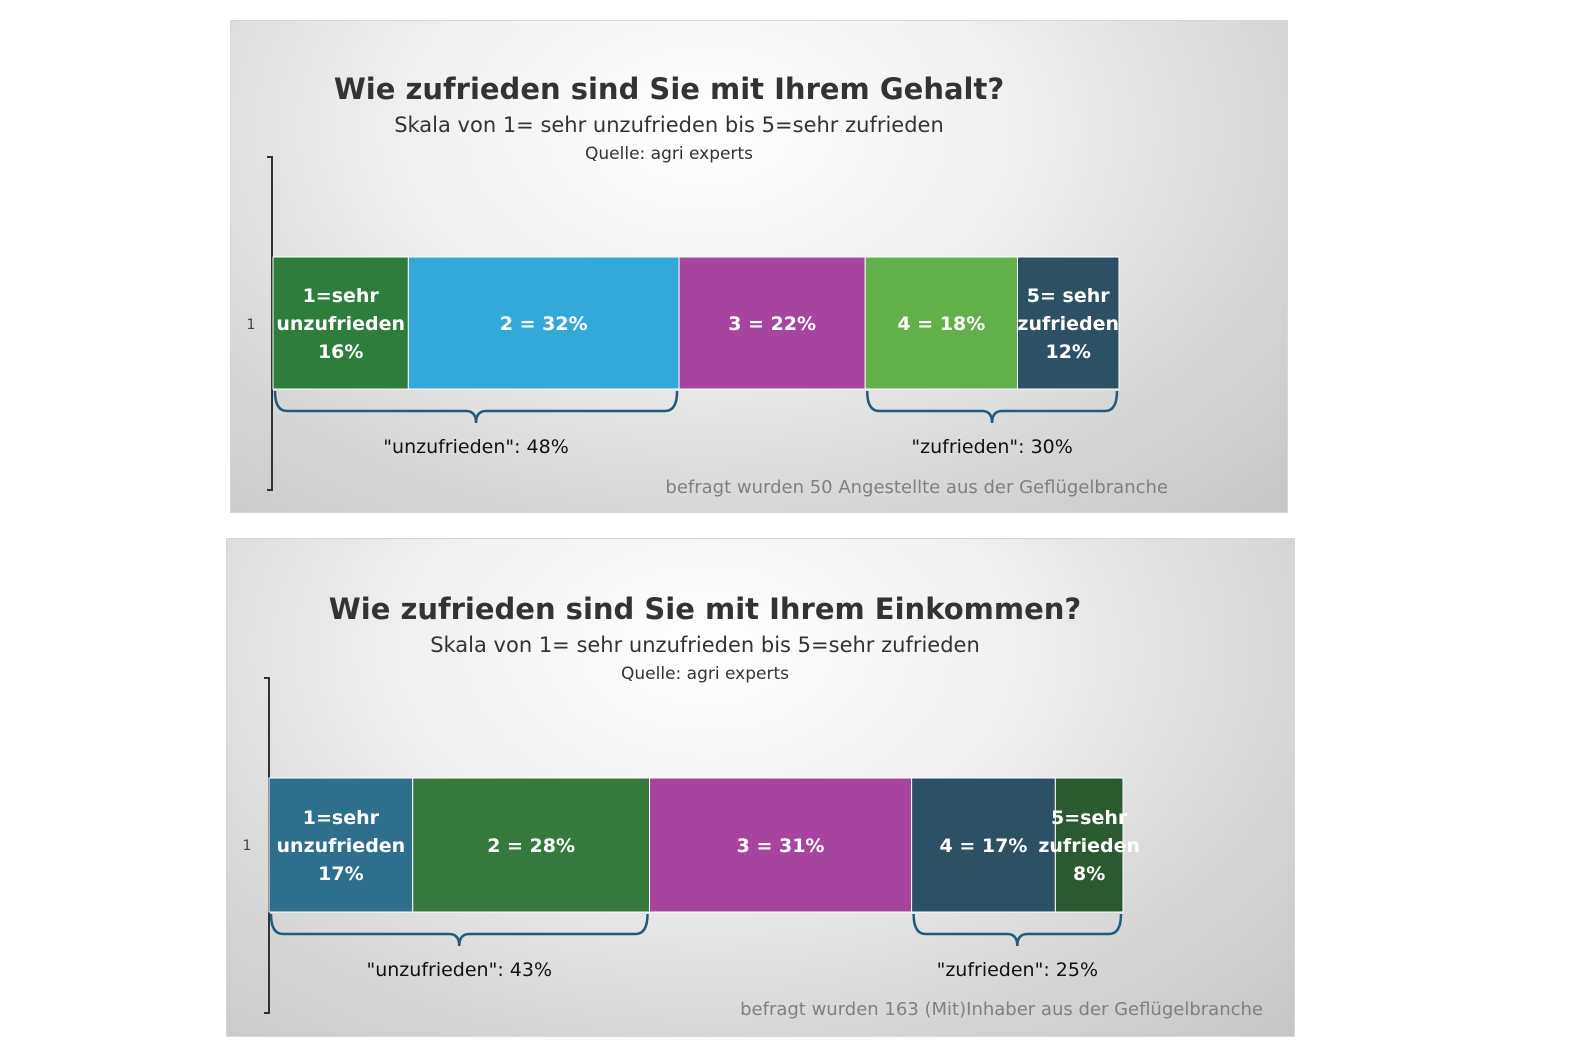  I want to click on segment-label: 17%, so click(340, 874).